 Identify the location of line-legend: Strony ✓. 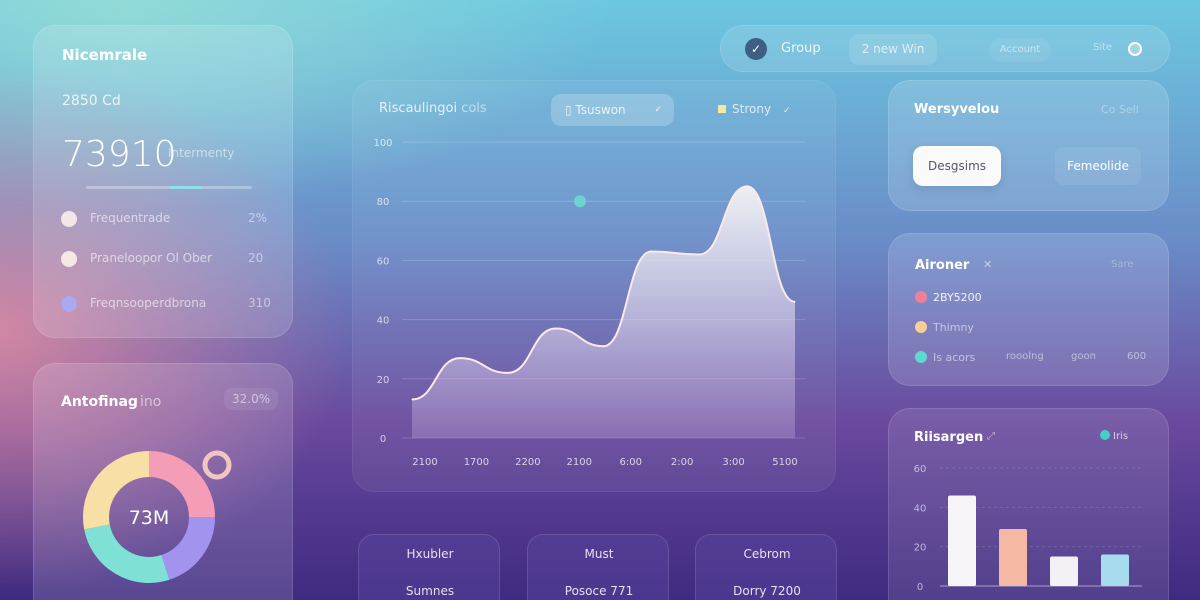
(754, 109).